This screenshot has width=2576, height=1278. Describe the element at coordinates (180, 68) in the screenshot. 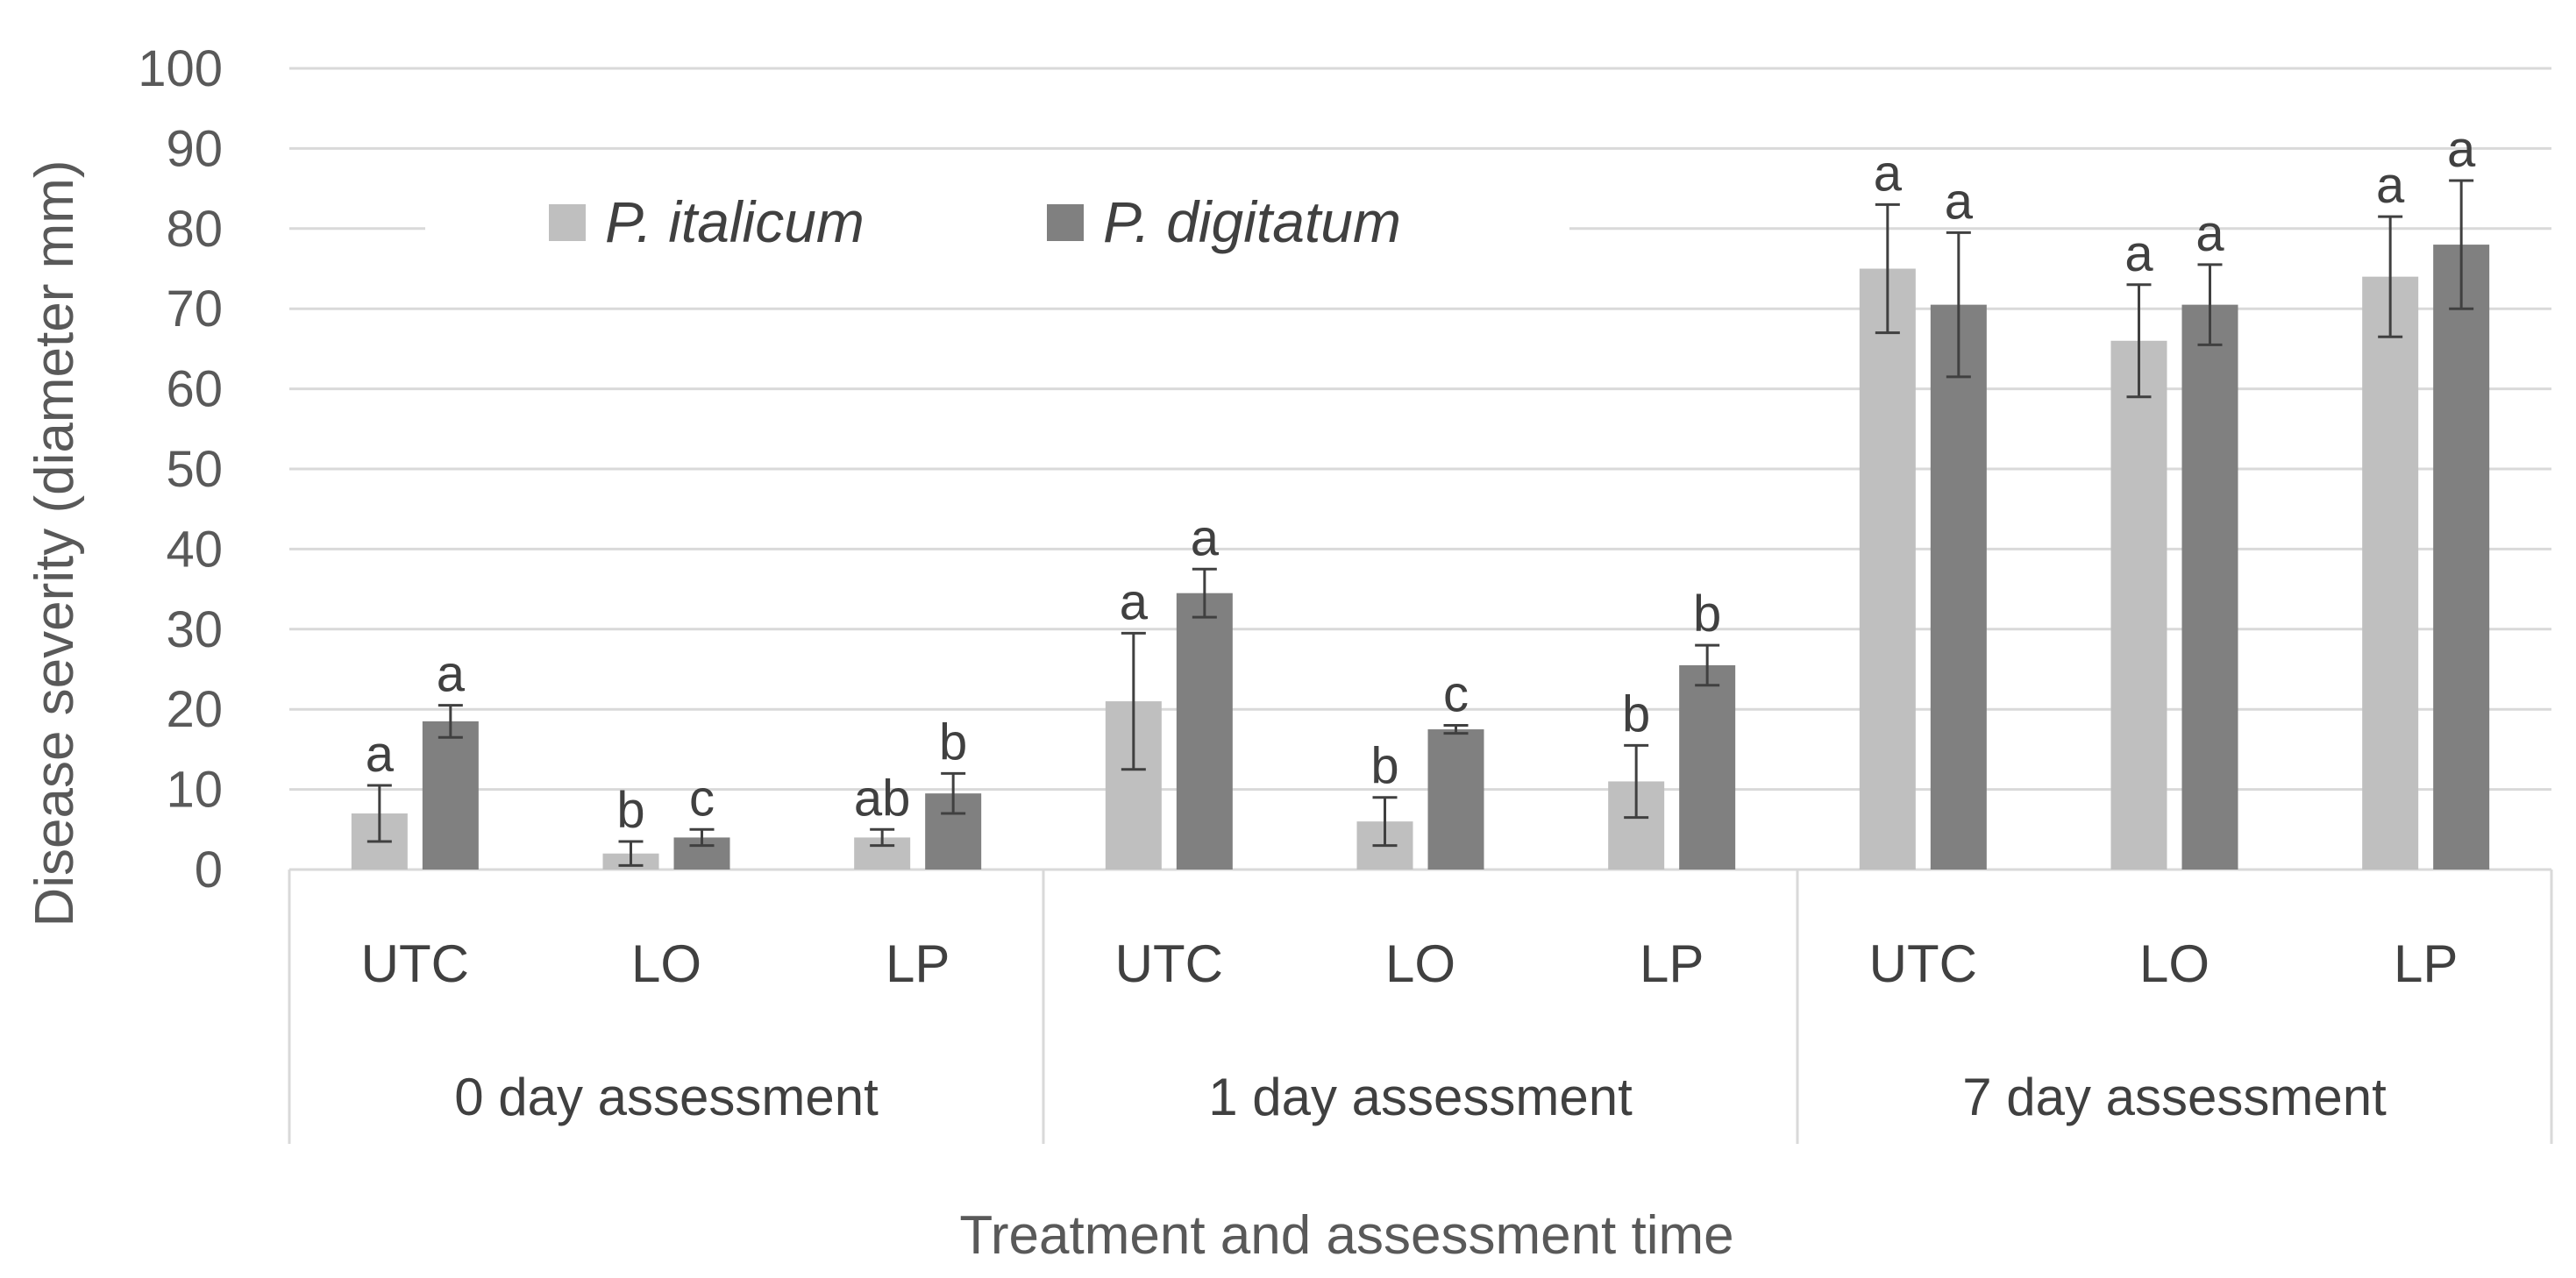

I see `y-tick-label: 100` at that location.